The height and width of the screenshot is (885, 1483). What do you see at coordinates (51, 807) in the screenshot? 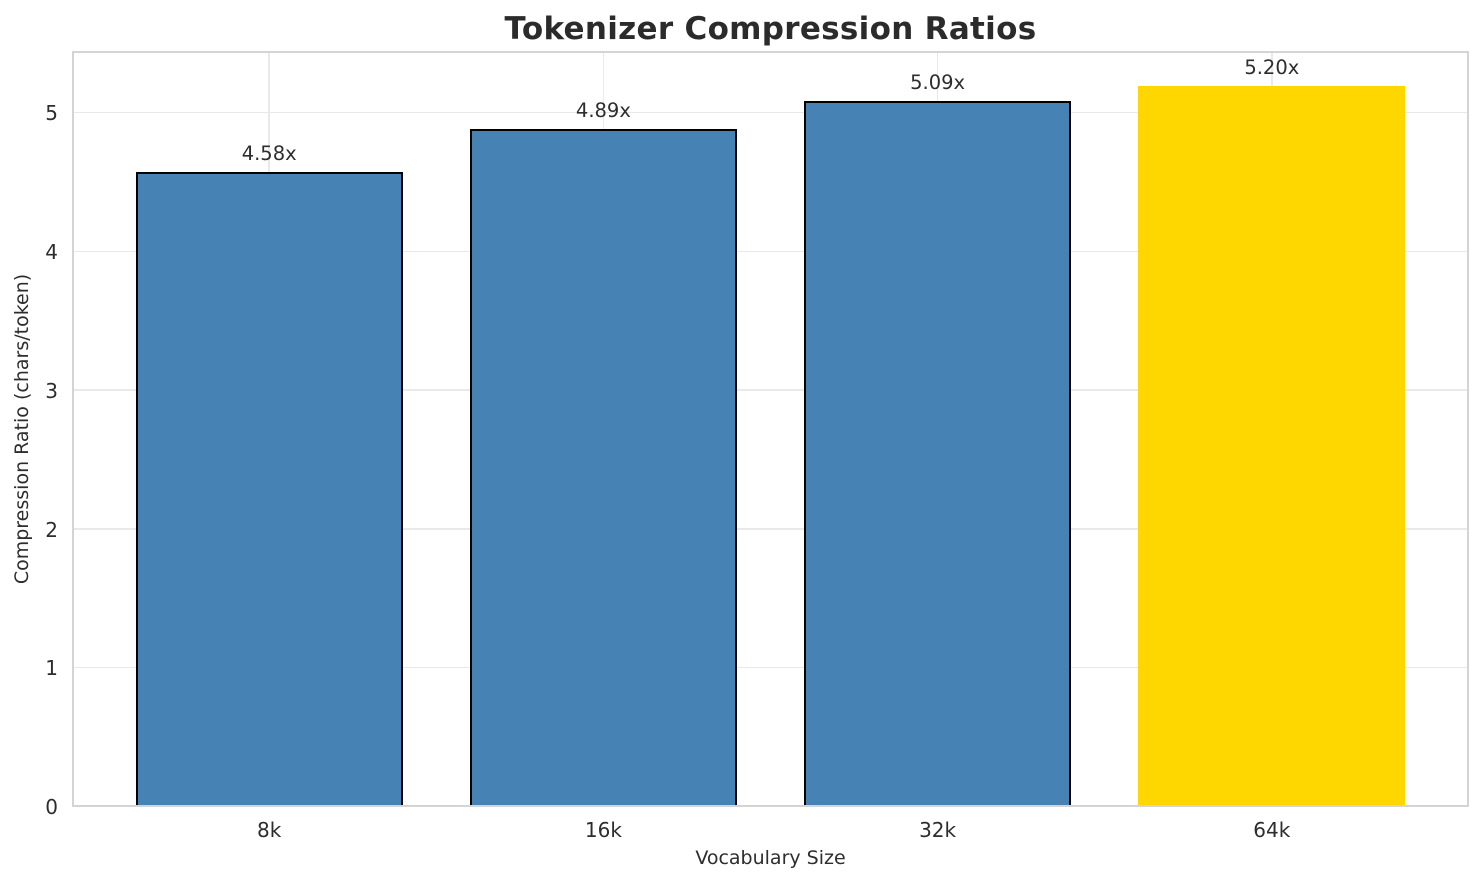
I see `y-tick-label: 0` at bounding box center [51, 807].